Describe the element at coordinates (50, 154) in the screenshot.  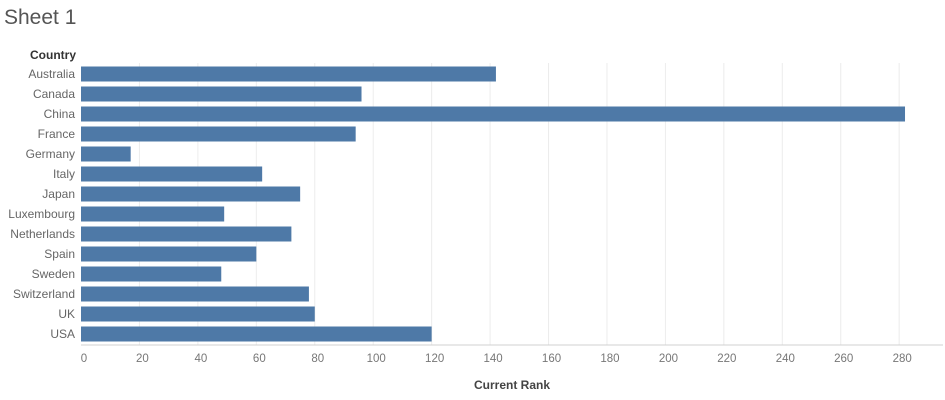
I see `category-label: Germany` at that location.